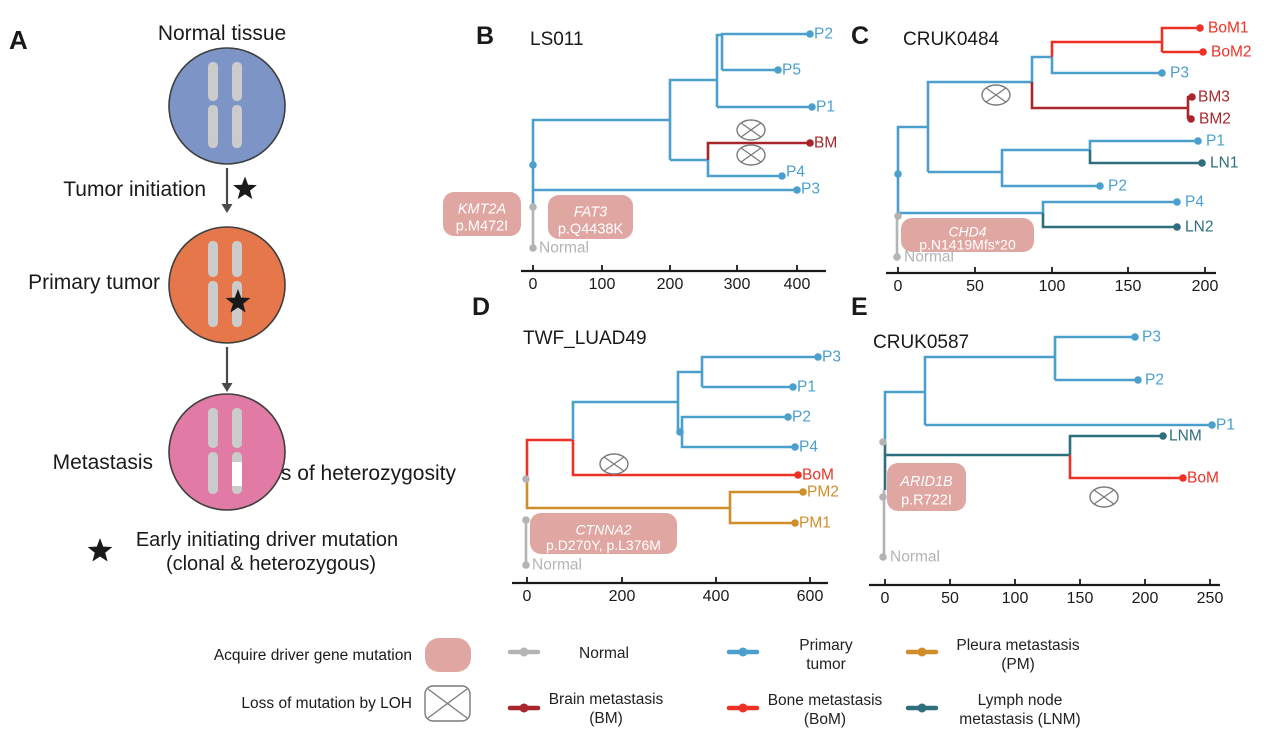 The height and width of the screenshot is (739, 1269). Describe the element at coordinates (271, 564) in the screenshot. I see `panel-a-text-6: (clonal & heterozygous)` at that location.